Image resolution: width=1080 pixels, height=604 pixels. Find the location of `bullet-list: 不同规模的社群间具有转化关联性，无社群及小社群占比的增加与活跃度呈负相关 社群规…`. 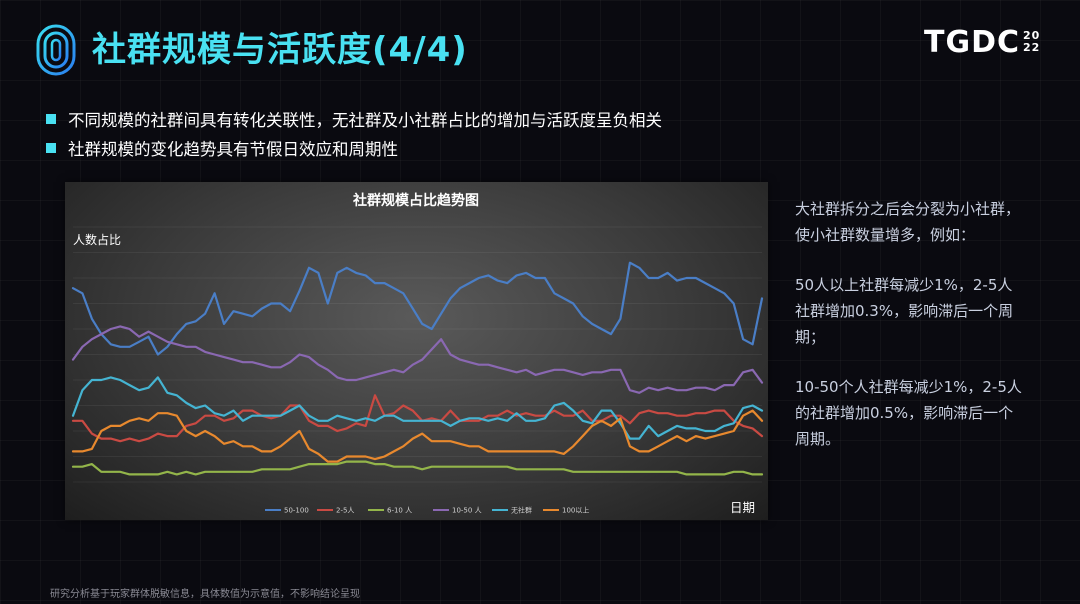

bullet-list: 不同规模的社群间具有转化关联性，无社群及小社群占比的增加与活跃度呈负相关 社群规… is located at coordinates (354, 133).